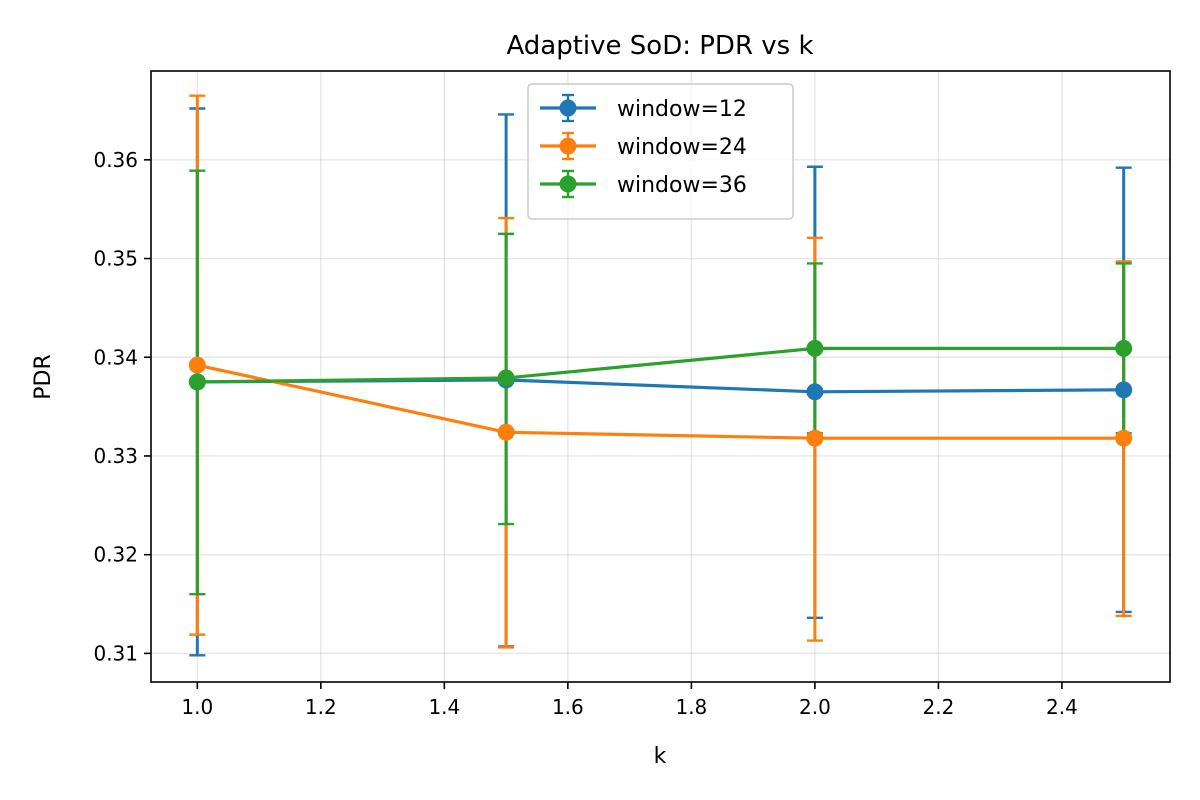  I want to click on legend-label-window-24: window=24, so click(682, 147).